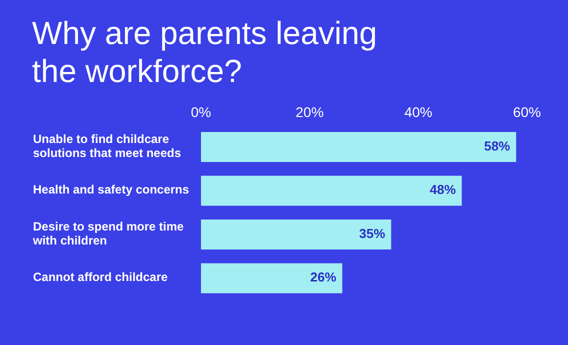 The width and height of the screenshot is (568, 345). I want to click on y-tick-label: Health and safety concerns, so click(111, 189).